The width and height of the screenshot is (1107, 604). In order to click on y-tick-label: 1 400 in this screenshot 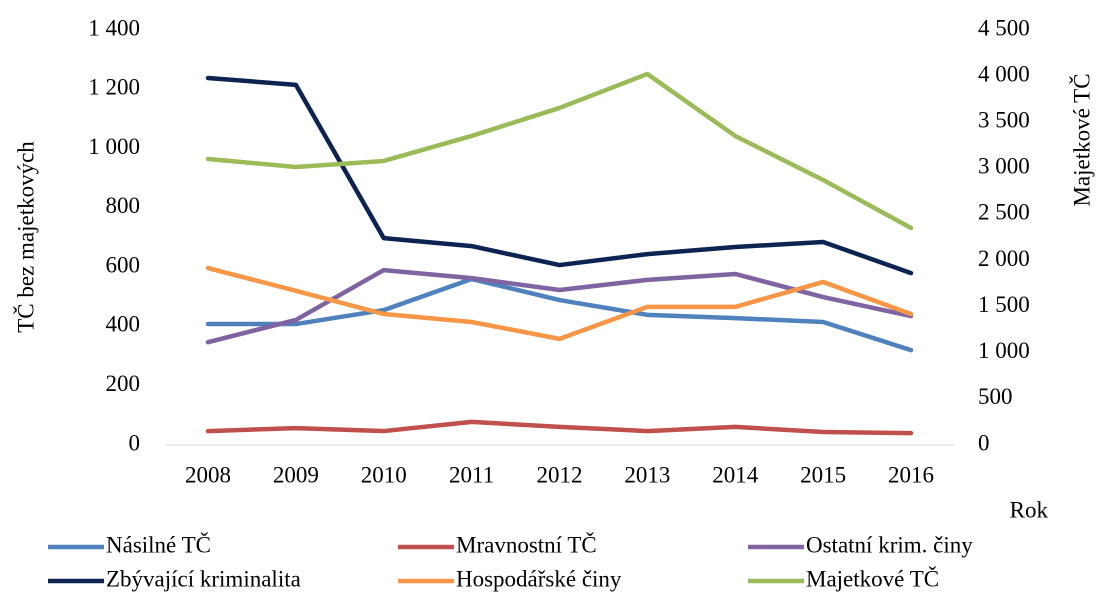, I will do `click(114, 27)`.